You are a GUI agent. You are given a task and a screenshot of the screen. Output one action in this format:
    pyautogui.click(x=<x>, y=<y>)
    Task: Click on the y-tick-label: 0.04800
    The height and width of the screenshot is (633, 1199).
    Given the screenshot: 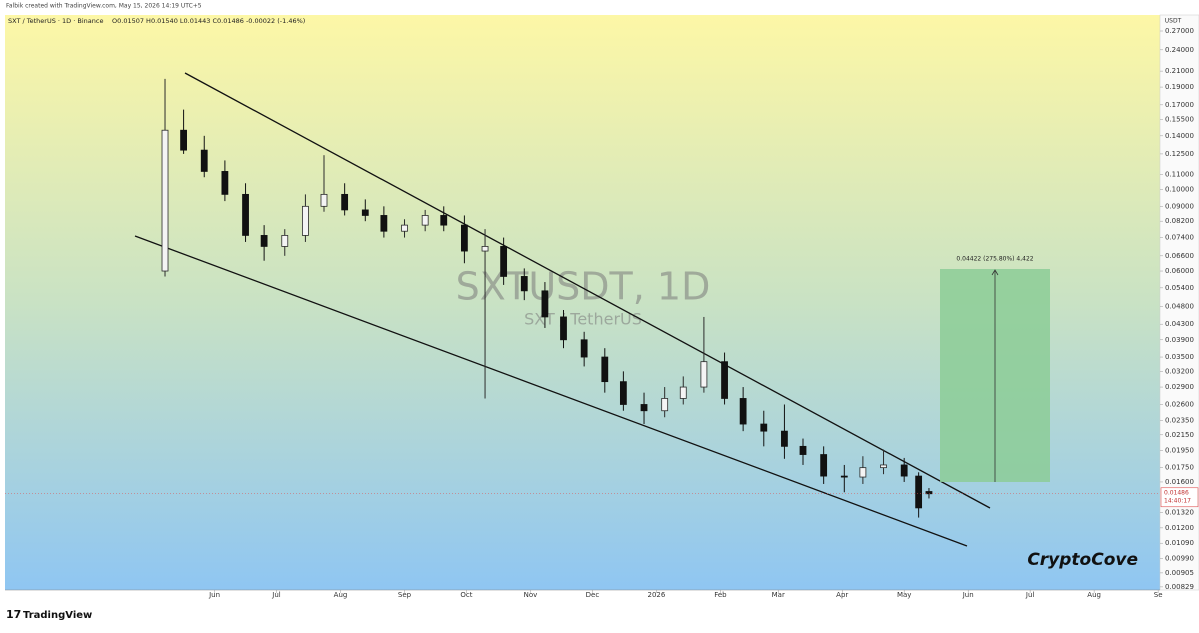 What is the action you would take?
    pyautogui.click(x=1179, y=307)
    